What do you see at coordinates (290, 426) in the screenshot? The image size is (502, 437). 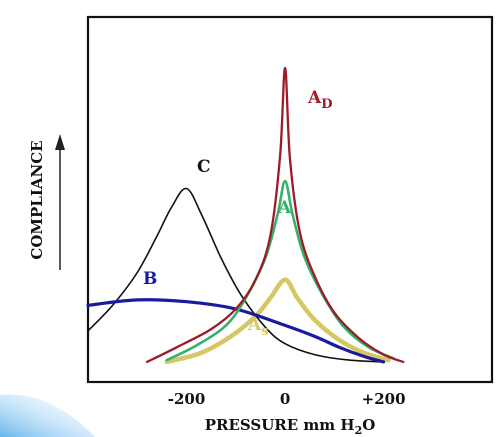 I see `x-axis-title: PRESSURE mm H2O` at bounding box center [290, 426].